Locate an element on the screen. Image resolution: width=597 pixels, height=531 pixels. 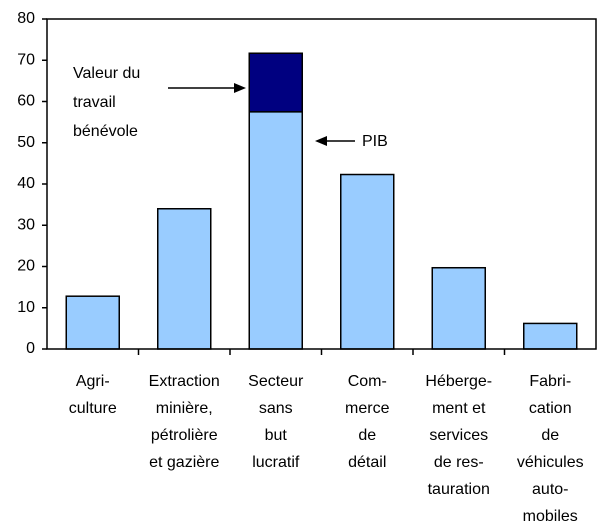
y-tick-label: 30 is located at coordinates (26, 224).